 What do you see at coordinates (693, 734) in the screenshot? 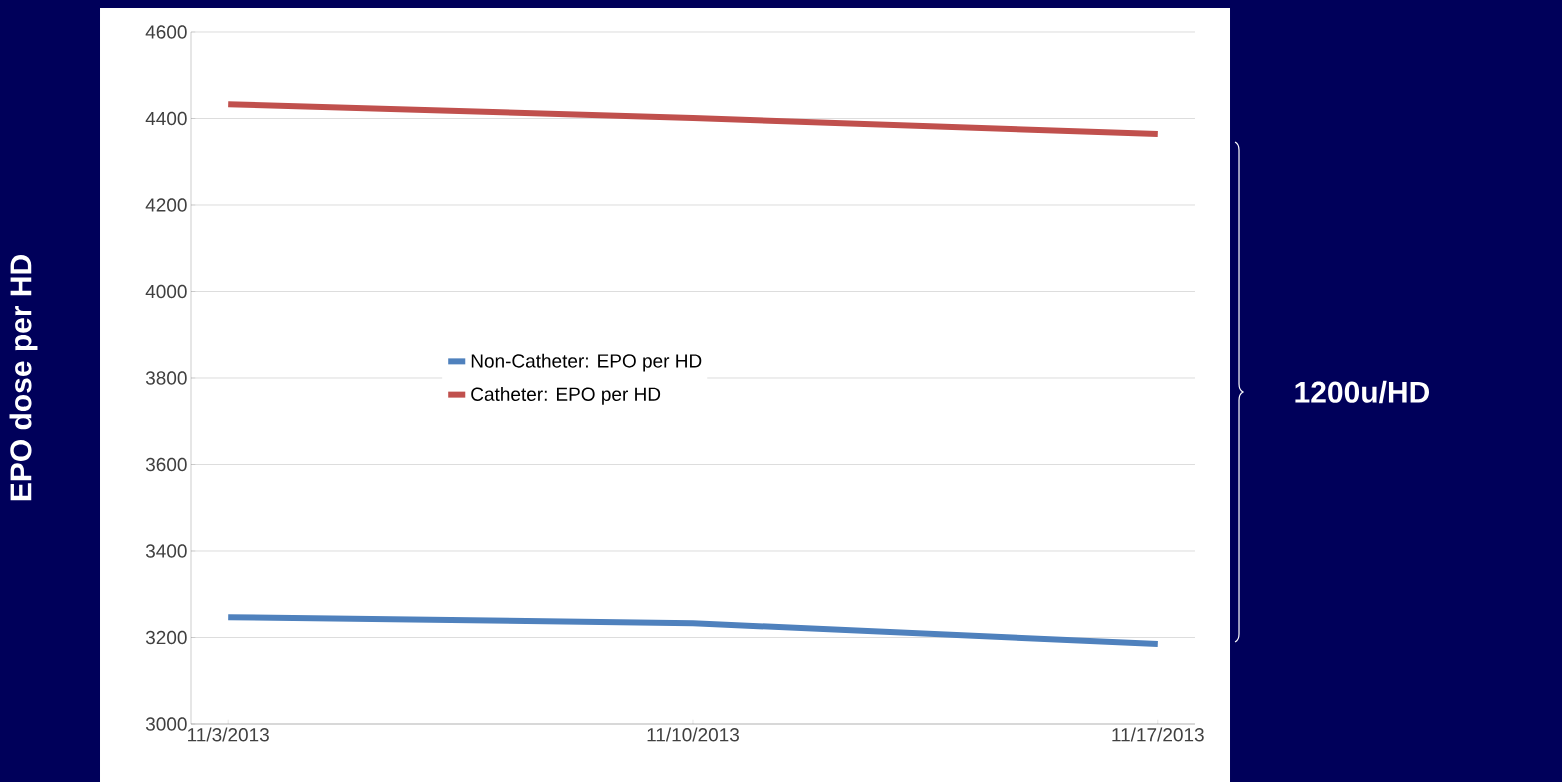
I see `x-tick-label: 11/10/2013` at bounding box center [693, 734].